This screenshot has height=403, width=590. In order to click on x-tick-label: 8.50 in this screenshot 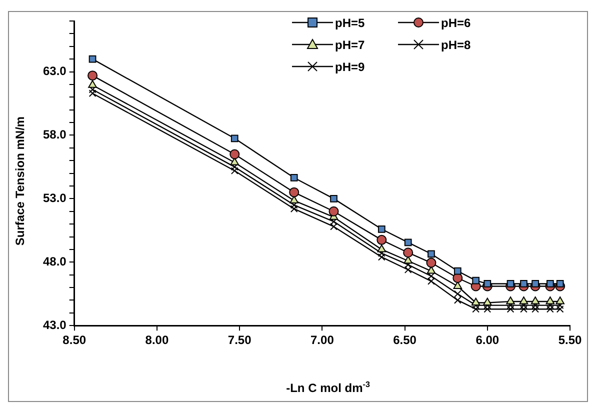, I will do `click(74, 340)`.